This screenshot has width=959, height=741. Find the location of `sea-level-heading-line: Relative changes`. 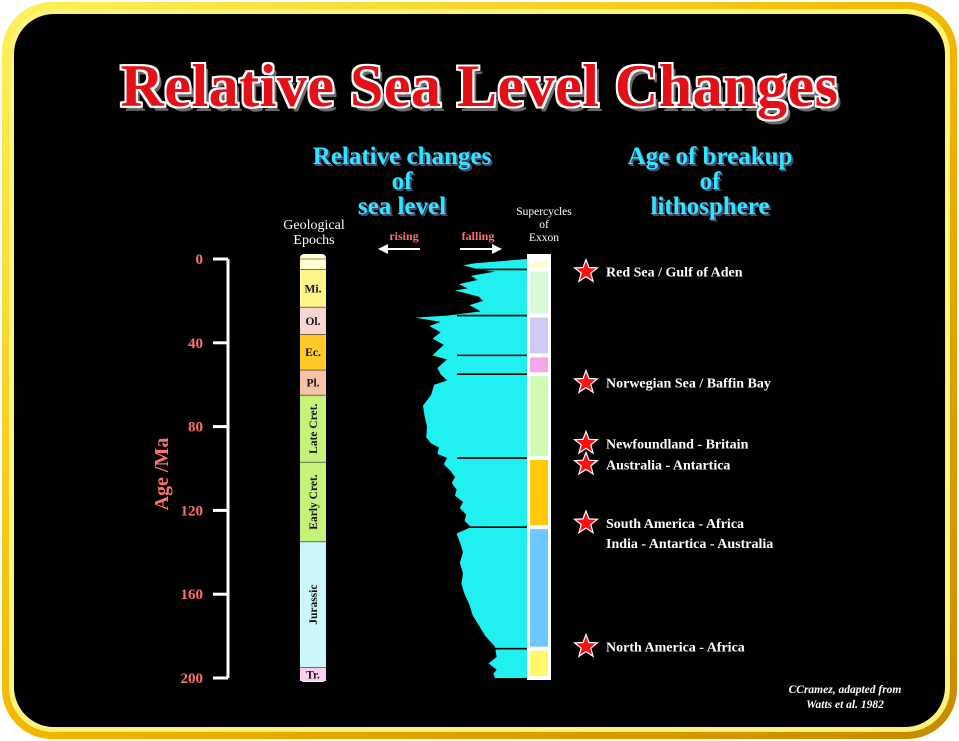

sea-level-heading-line: Relative changes is located at coordinates (402, 156).